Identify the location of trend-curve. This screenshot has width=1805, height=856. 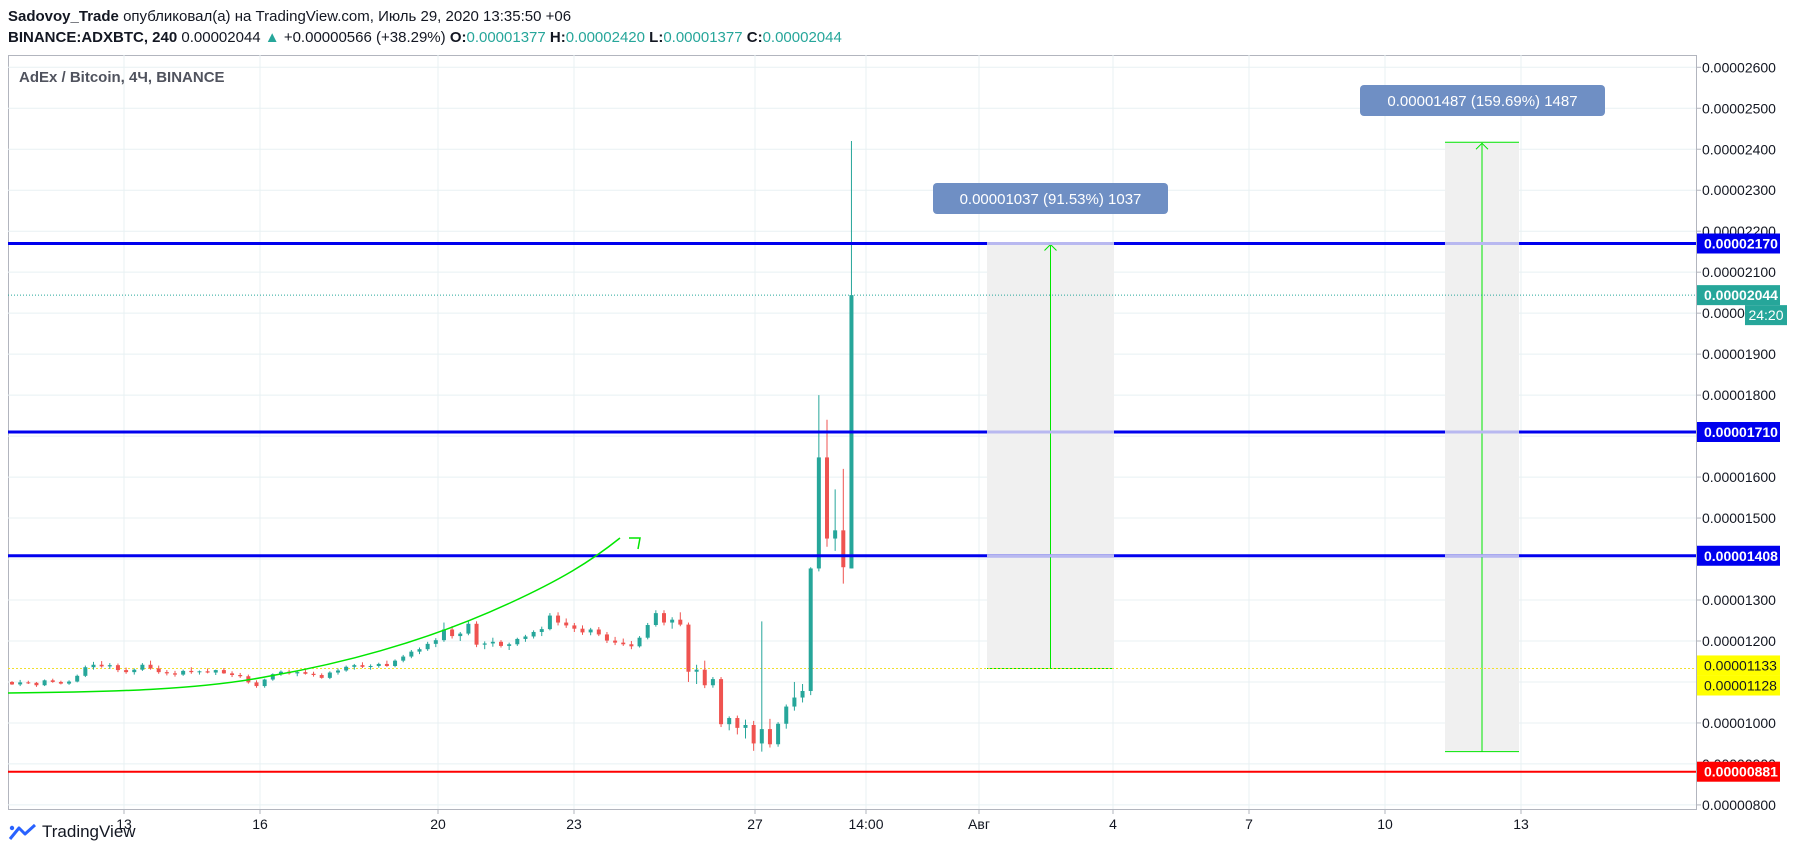
(314, 615).